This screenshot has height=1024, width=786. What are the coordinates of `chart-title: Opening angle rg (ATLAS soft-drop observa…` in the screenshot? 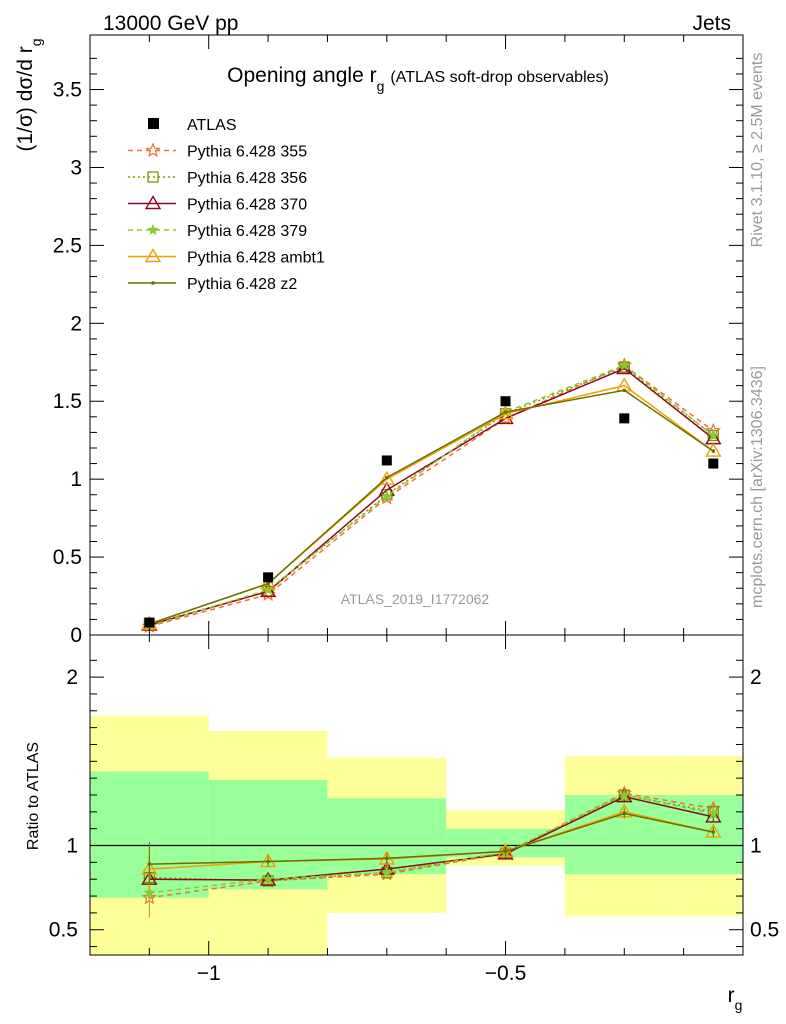 It's located at (418, 79).